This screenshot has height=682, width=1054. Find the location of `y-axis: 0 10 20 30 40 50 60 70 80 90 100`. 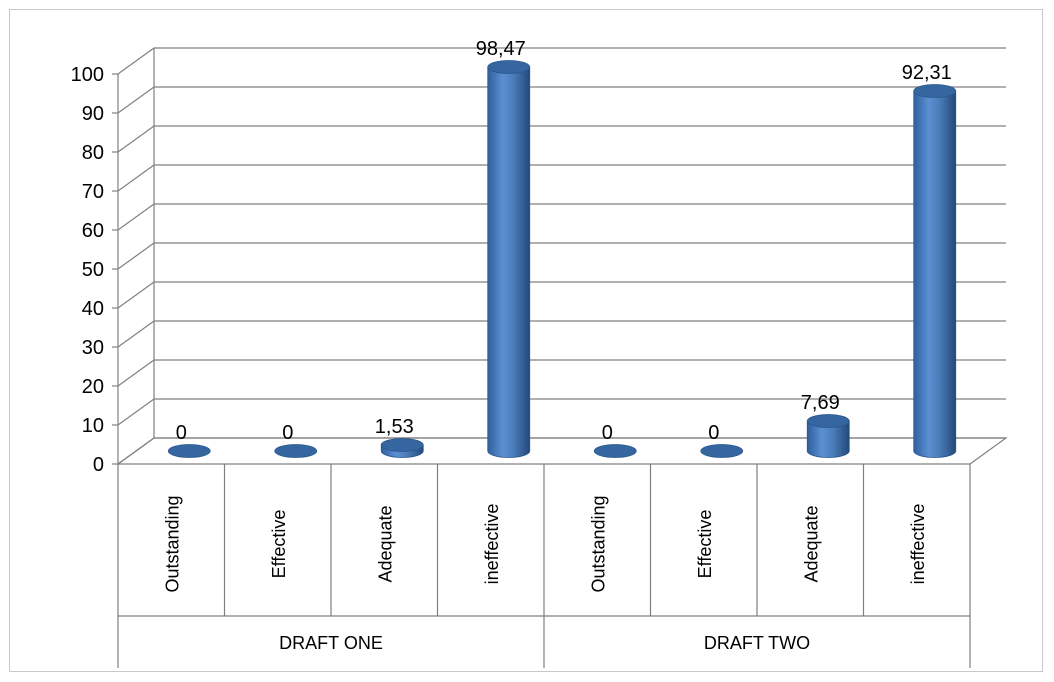

y-axis: 0 10 20 30 40 50 60 70 80 90 100 is located at coordinates (94, 270).